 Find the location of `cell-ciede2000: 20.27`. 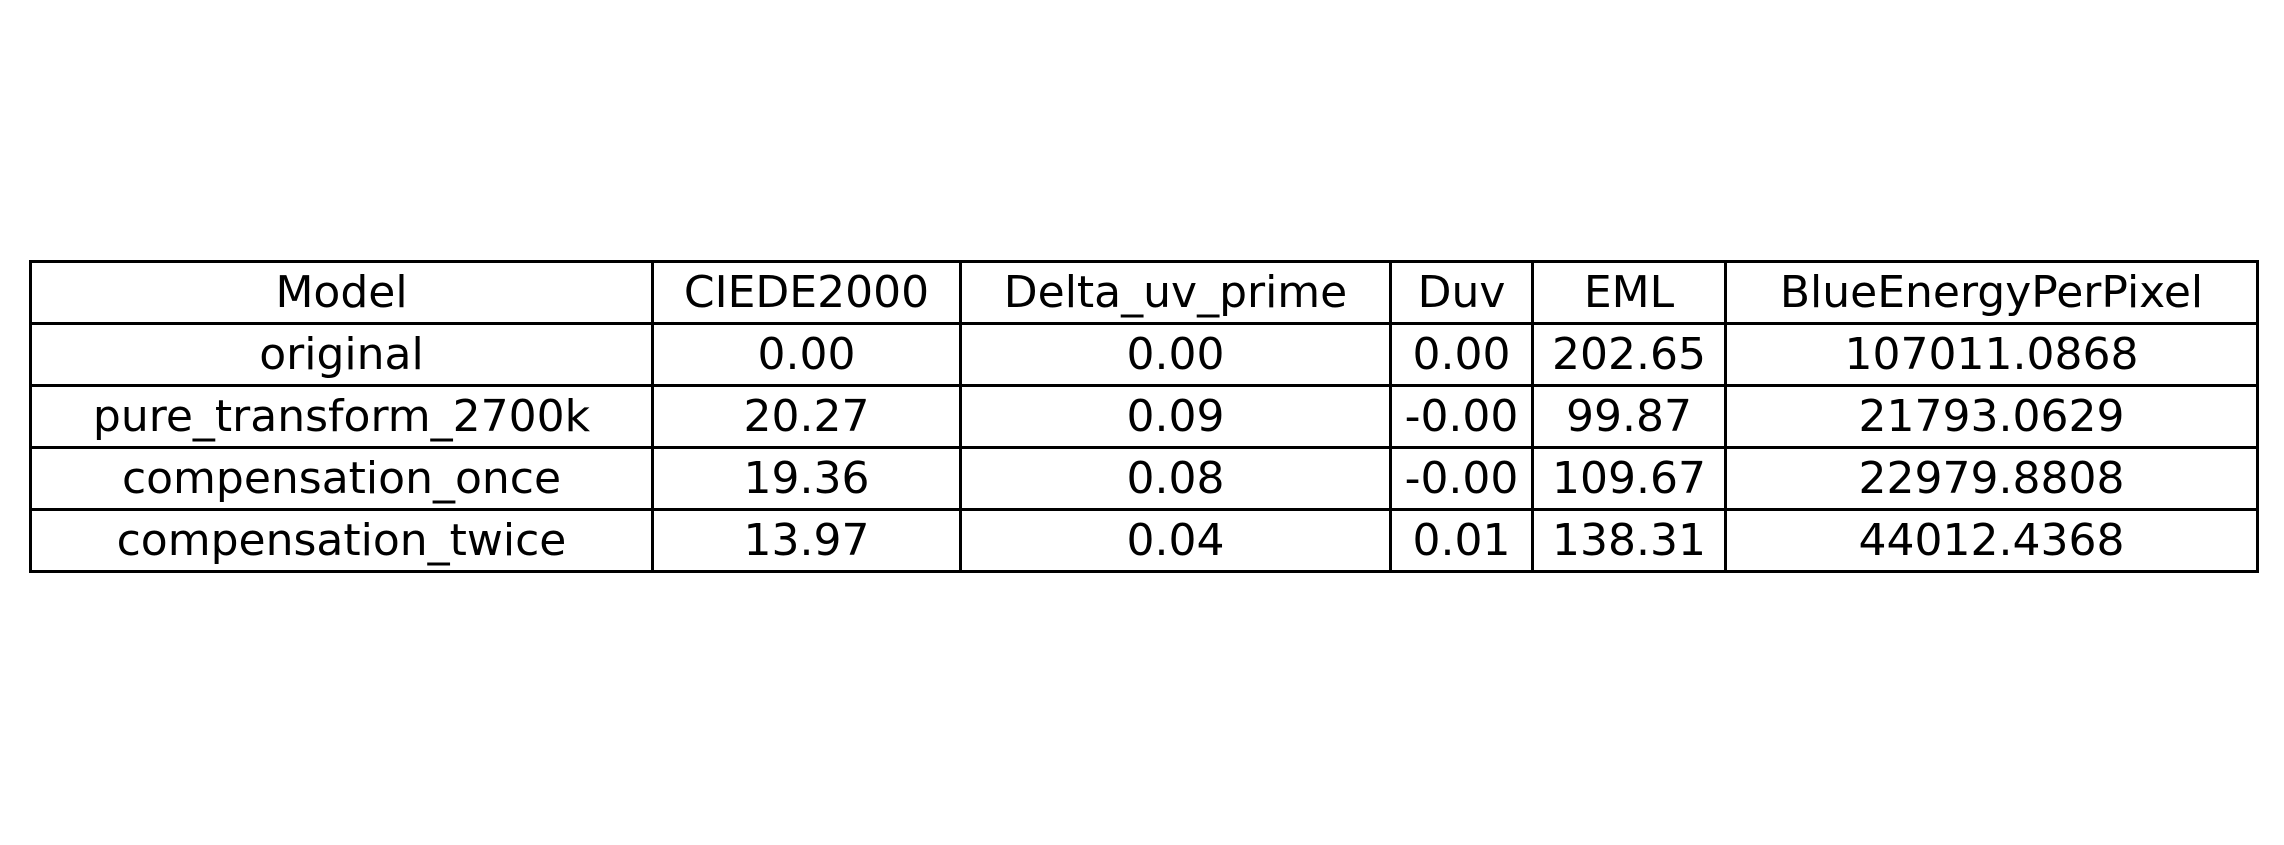

cell-ciede2000: 20.27 is located at coordinates (806, 416).